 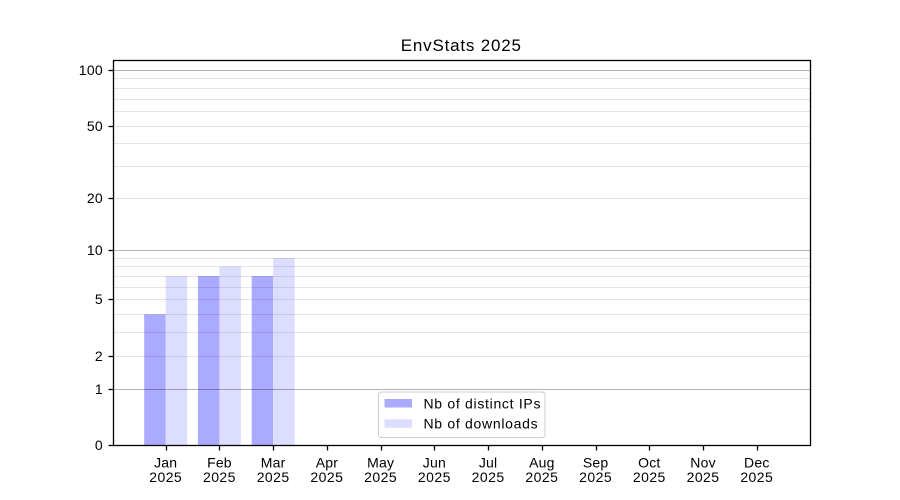 I want to click on svg-text: 20, so click(x=95, y=198).